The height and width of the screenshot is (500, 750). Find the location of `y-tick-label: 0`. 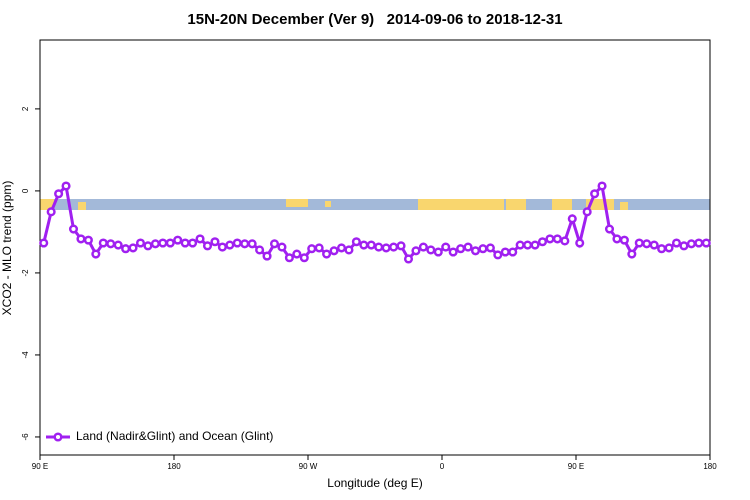

y-tick-label: 0 is located at coordinates (25, 190).